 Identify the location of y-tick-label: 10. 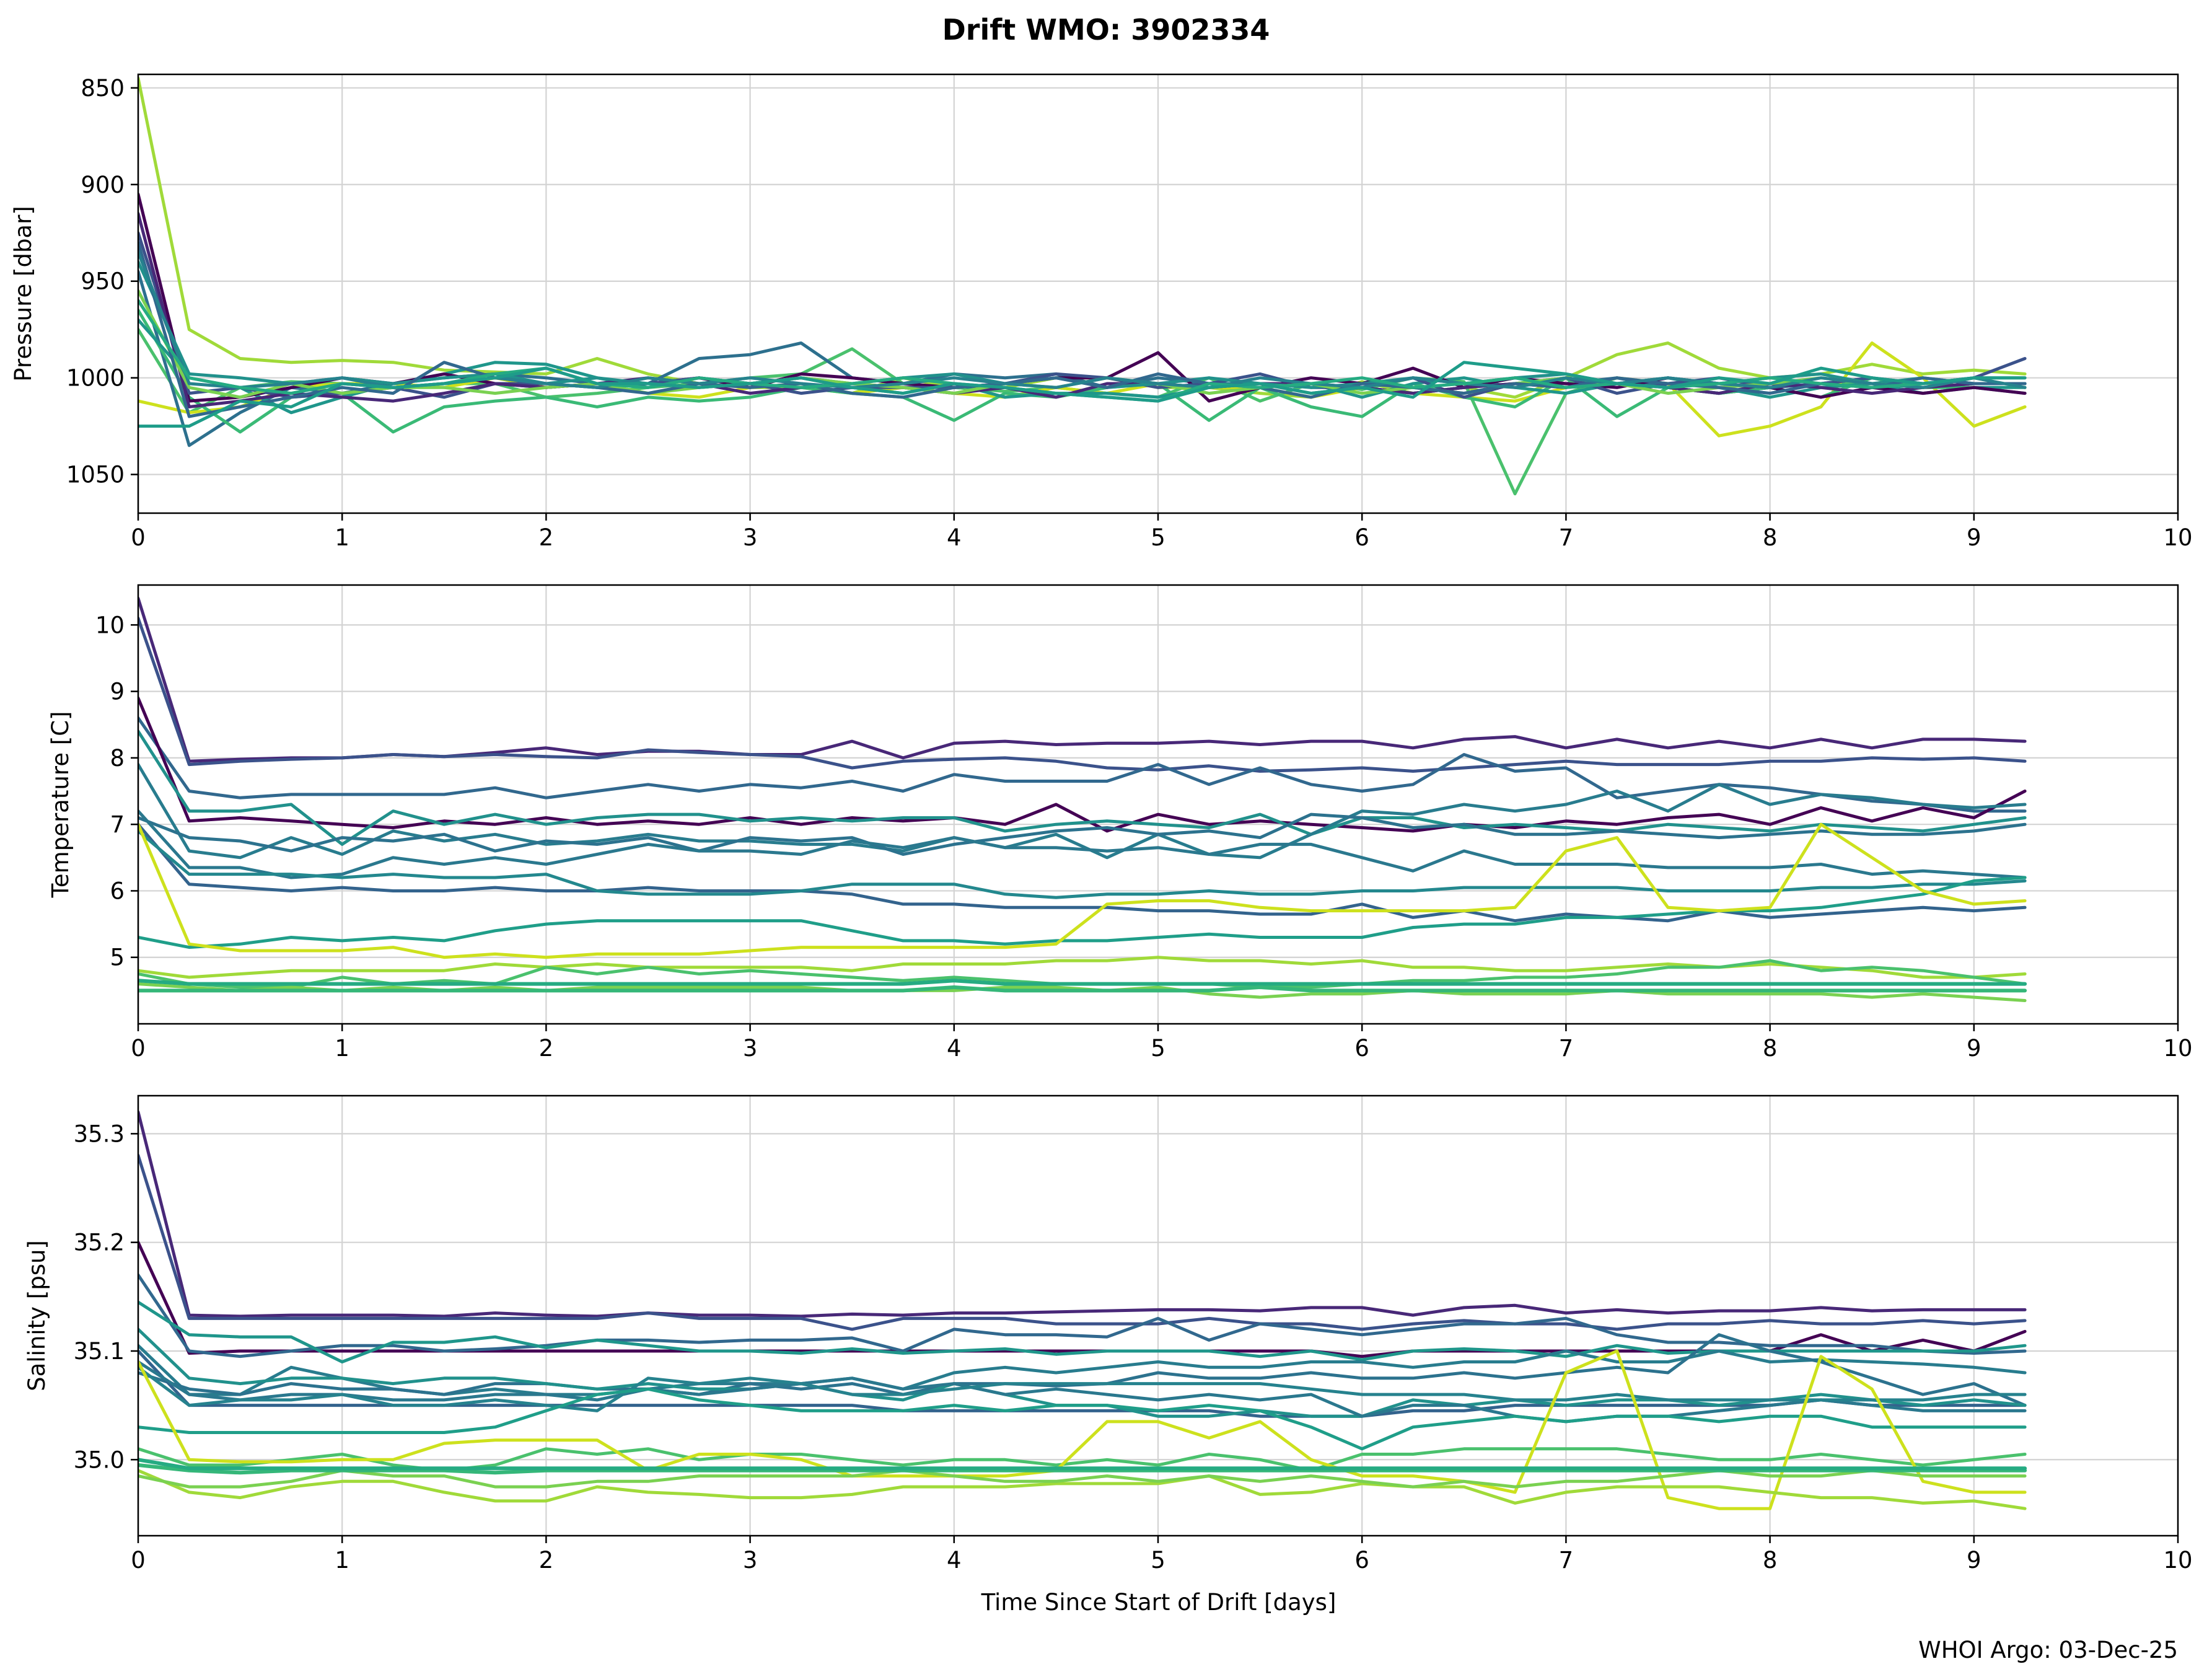
(110, 625).